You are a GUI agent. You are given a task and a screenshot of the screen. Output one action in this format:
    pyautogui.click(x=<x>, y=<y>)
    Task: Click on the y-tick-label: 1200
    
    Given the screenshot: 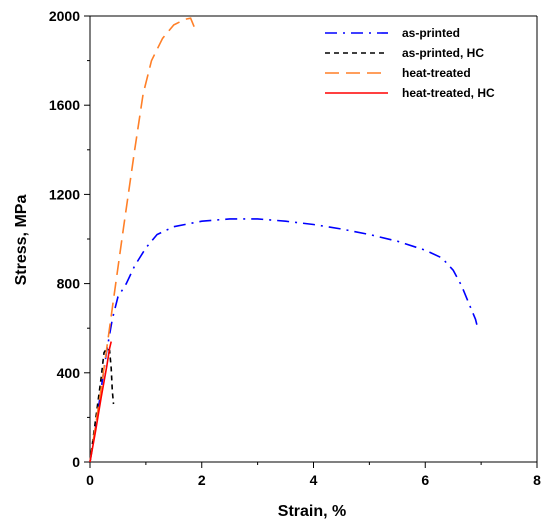 What is the action you would take?
    pyautogui.click(x=64, y=194)
    